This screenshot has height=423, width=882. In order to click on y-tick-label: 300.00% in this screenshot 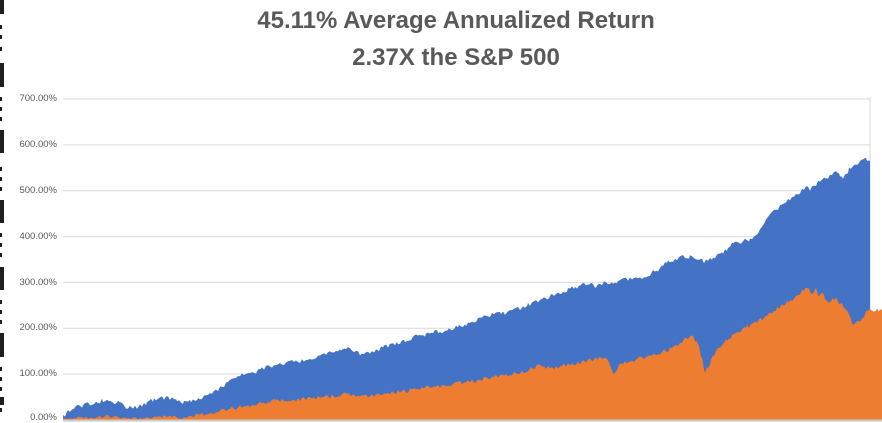, I will do `click(38, 282)`.